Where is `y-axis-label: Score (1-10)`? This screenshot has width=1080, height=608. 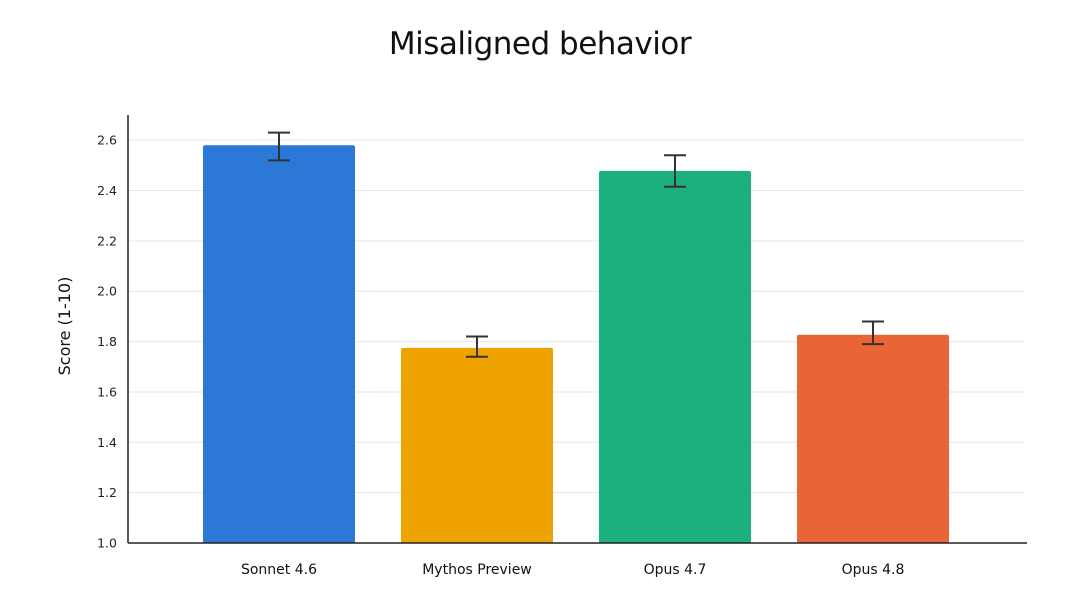
y-axis-label: Score (1-10) is located at coordinates (64, 326).